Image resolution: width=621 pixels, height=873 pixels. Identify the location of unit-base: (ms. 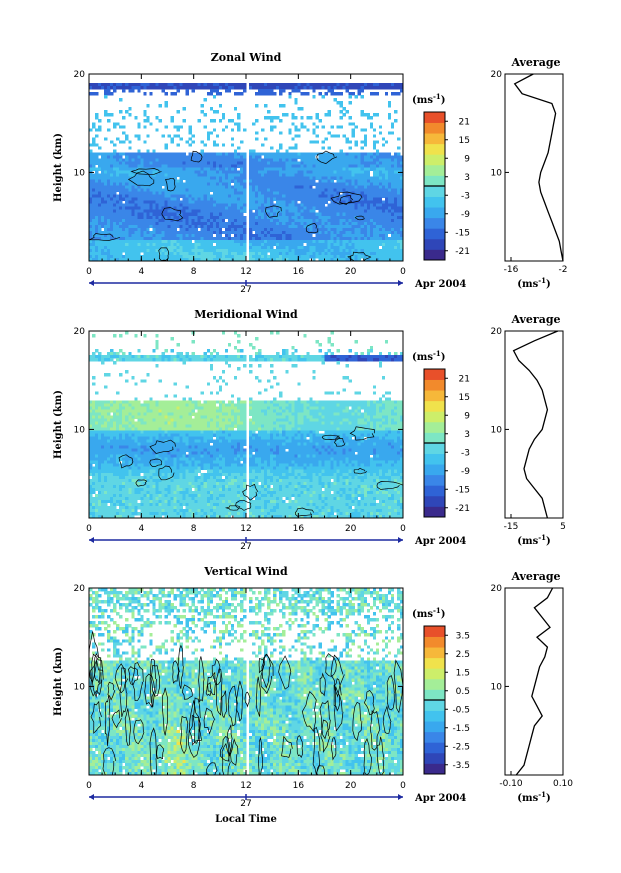
(422, 100).